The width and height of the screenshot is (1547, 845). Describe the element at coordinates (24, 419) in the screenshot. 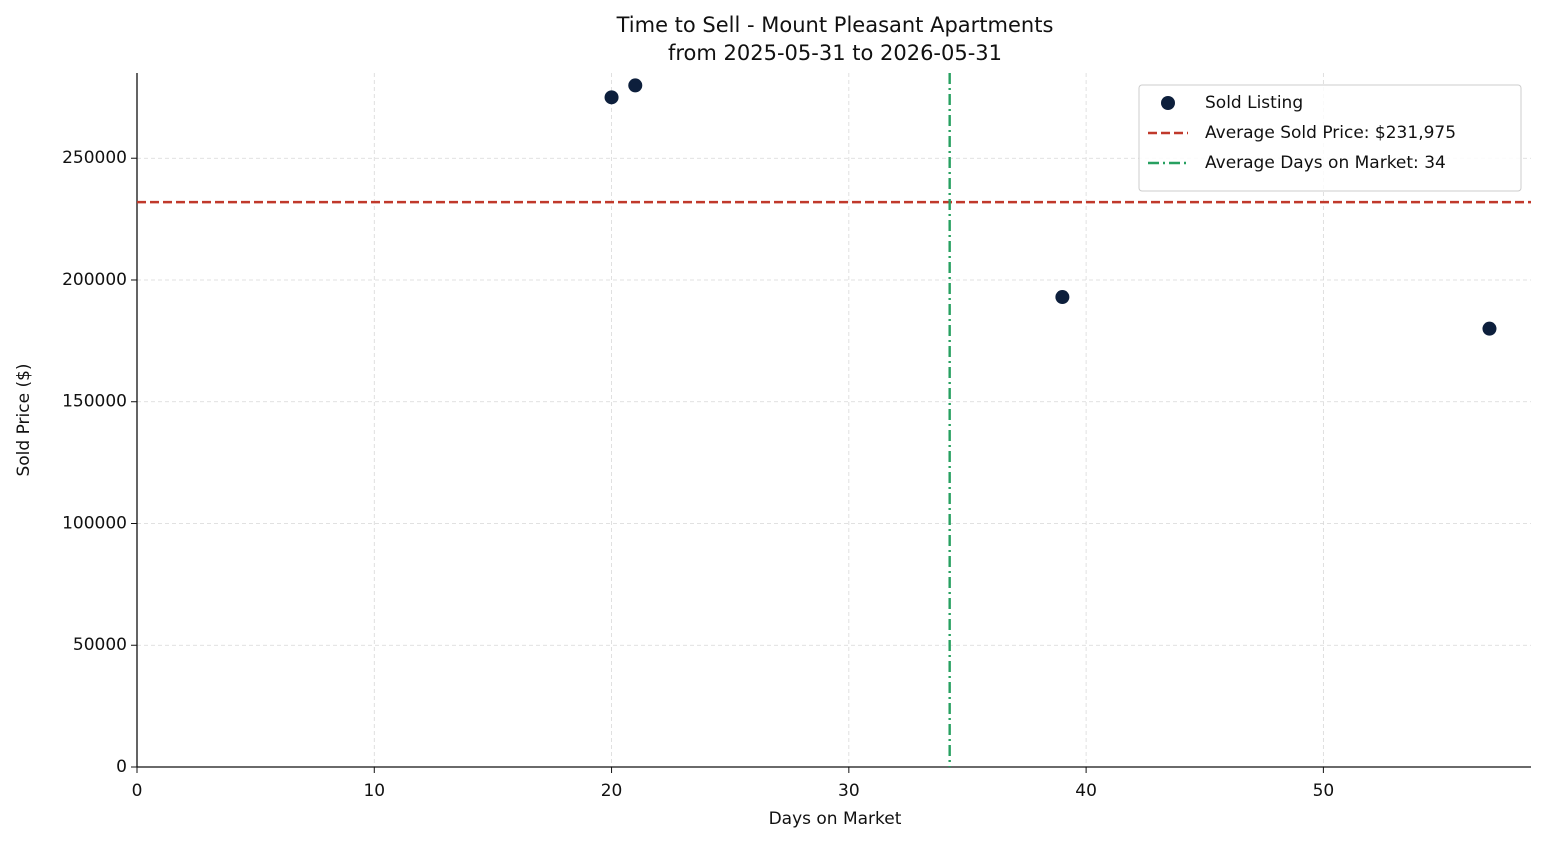

I see `y-axis-label: Sold Price ($)` at that location.